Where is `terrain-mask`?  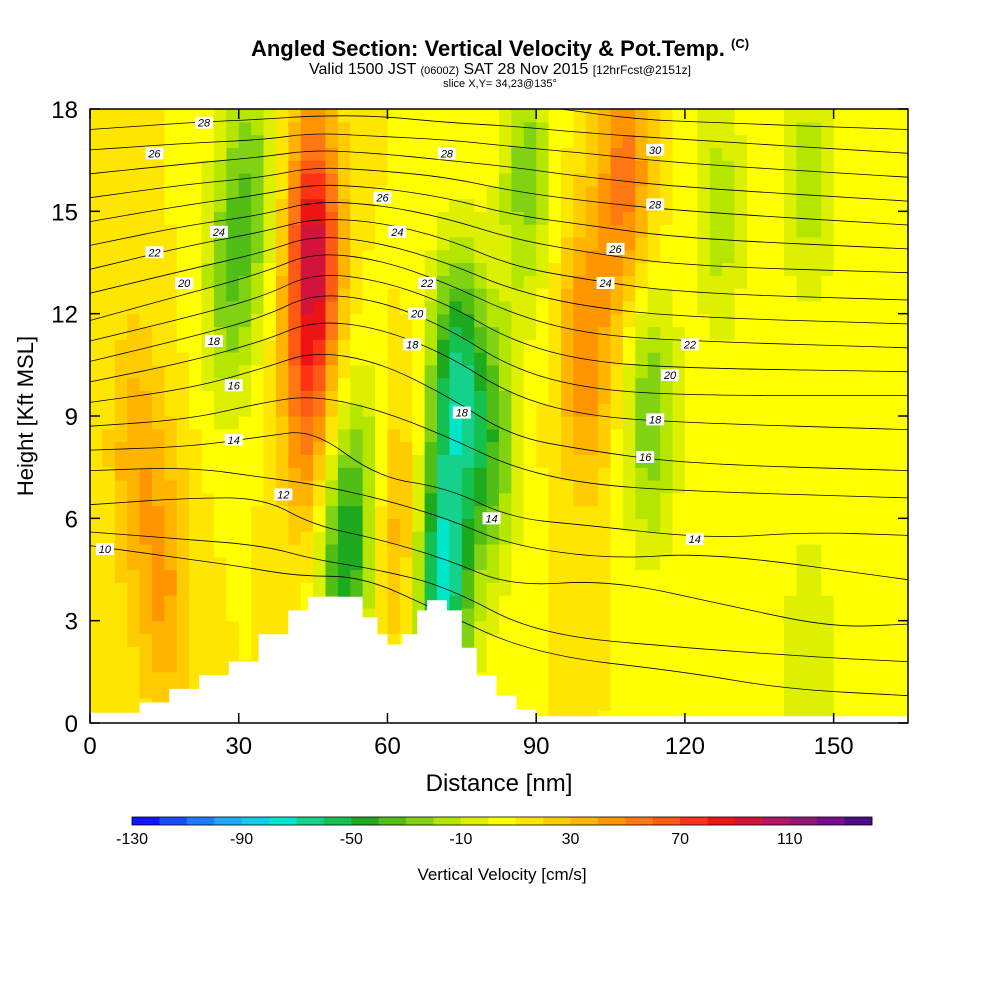
terrain-mask is located at coordinates (499, 659).